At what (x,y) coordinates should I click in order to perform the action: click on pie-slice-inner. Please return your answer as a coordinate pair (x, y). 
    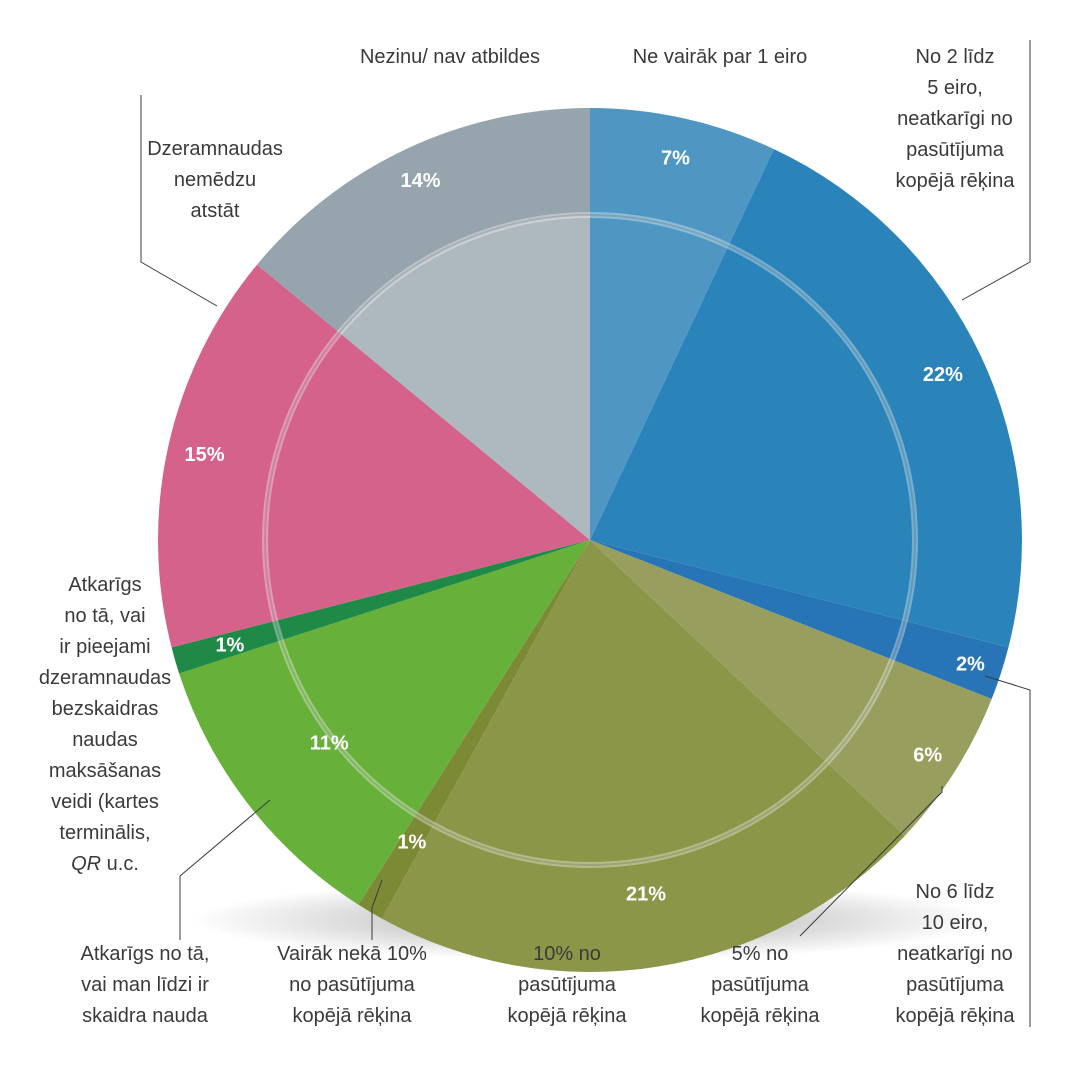
    Looking at the image, I should click on (464, 377).